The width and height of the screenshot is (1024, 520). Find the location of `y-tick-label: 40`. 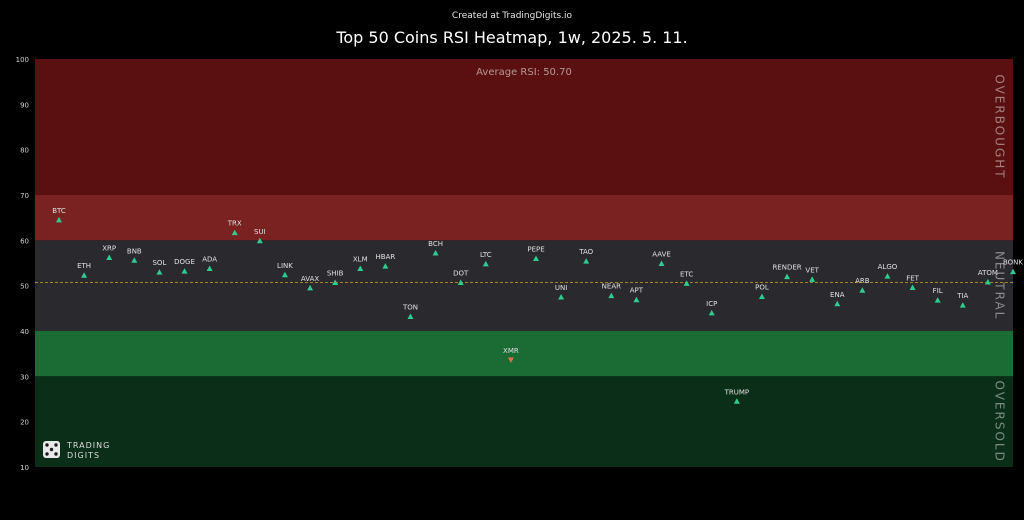

y-tick-label: 40 is located at coordinates (24, 332).